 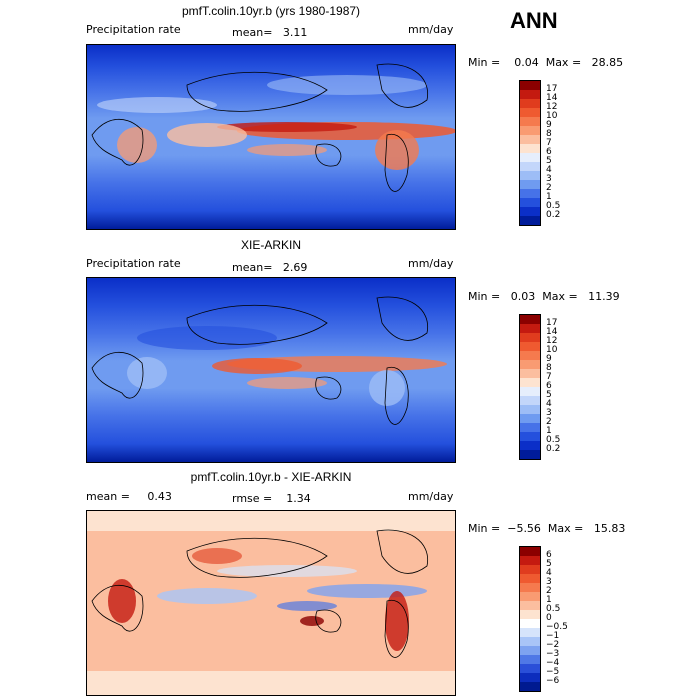 I want to click on colorbar-label: −6, so click(x=553, y=681).